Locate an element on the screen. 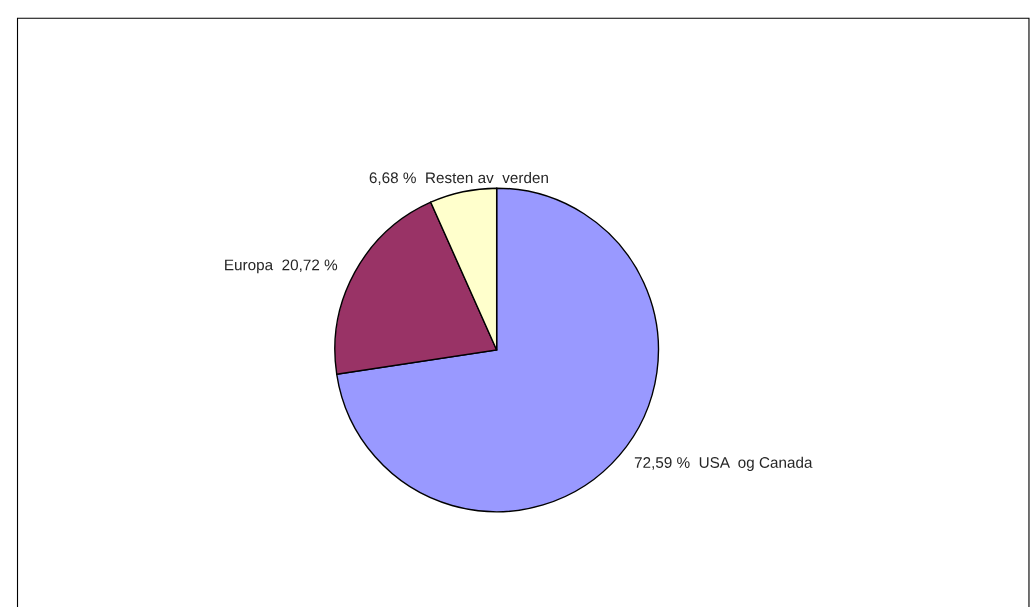 This screenshot has height=607, width=1030. slice-label: 72,59 % USA og Canada is located at coordinates (723, 463).